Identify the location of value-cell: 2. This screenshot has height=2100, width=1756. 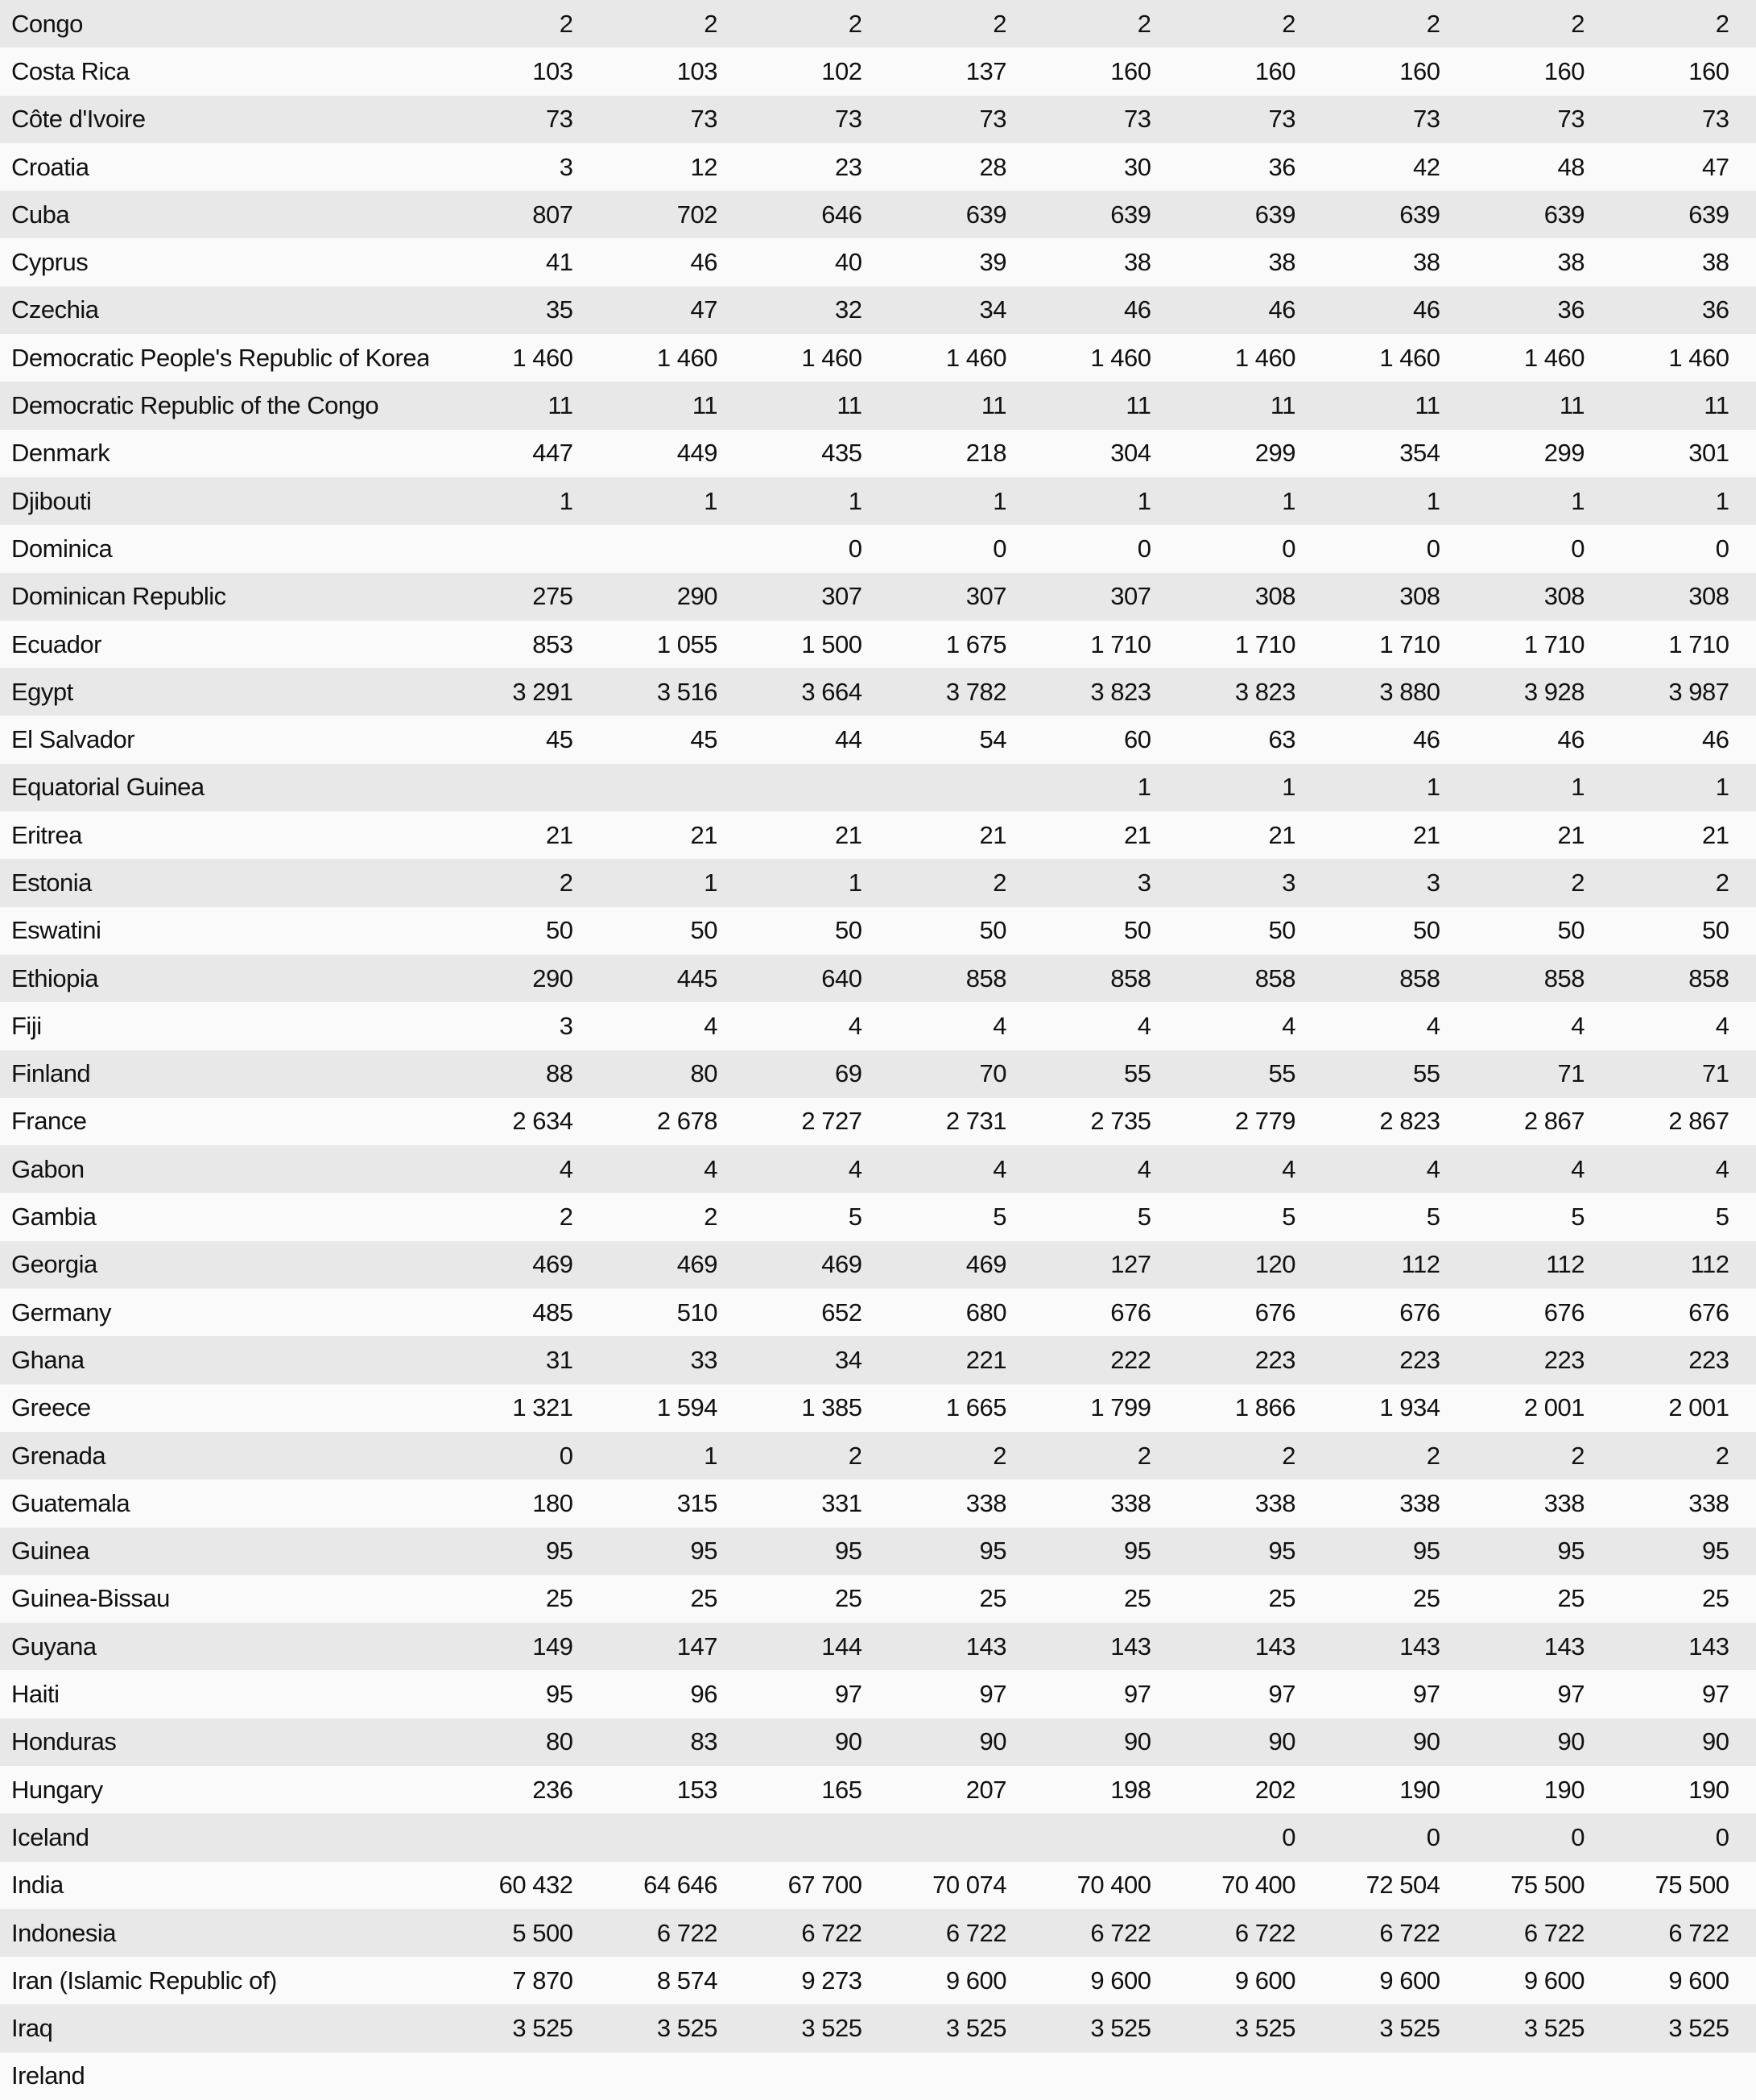
(934, 1455).